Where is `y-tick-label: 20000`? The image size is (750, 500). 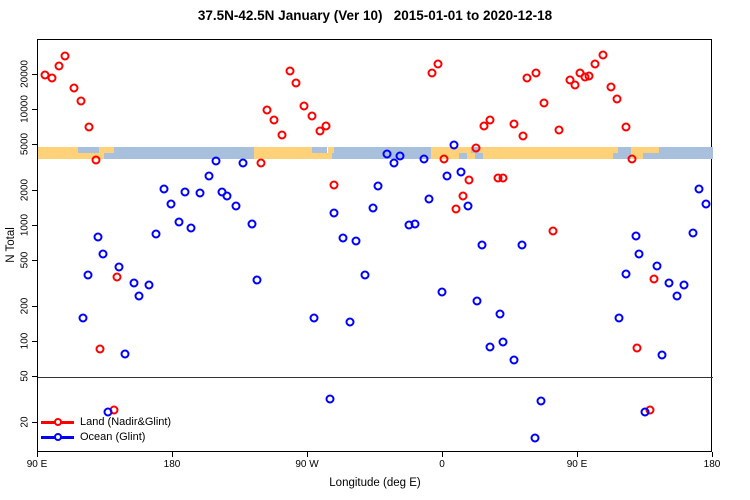 y-tick-label: 20000 is located at coordinates (25, 74).